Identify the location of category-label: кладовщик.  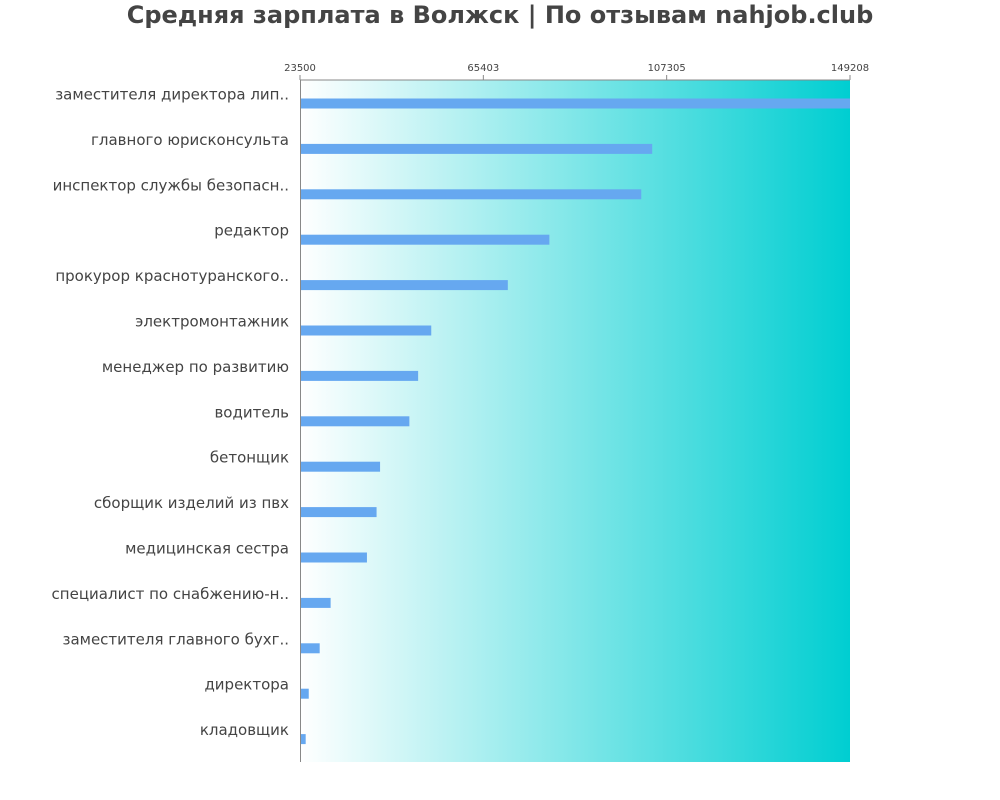
(244, 730).